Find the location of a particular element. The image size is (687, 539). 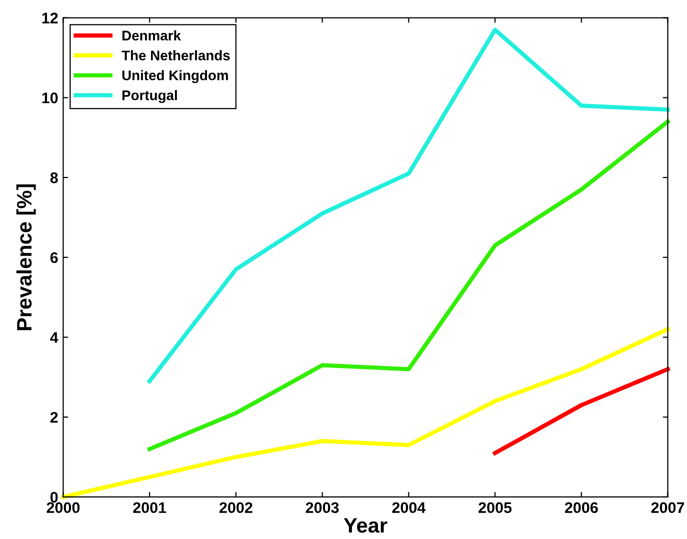

y-tick-label: 8 is located at coordinates (54, 178).